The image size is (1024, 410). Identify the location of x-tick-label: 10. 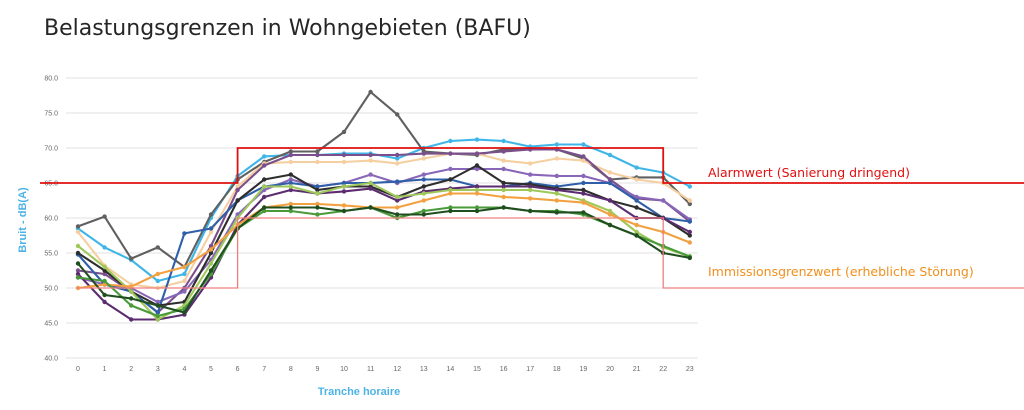
(344, 369).